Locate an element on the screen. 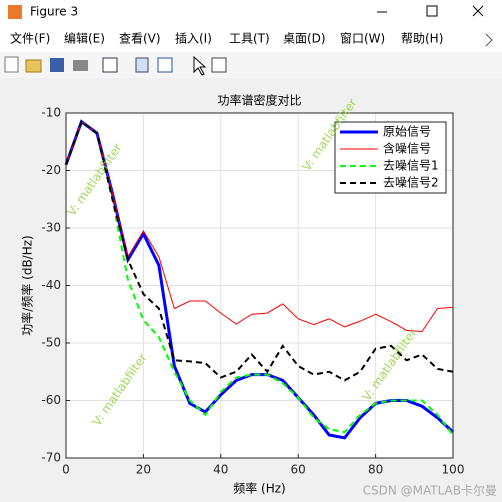  legend-label: 去噪信号2 is located at coordinates (411, 183).